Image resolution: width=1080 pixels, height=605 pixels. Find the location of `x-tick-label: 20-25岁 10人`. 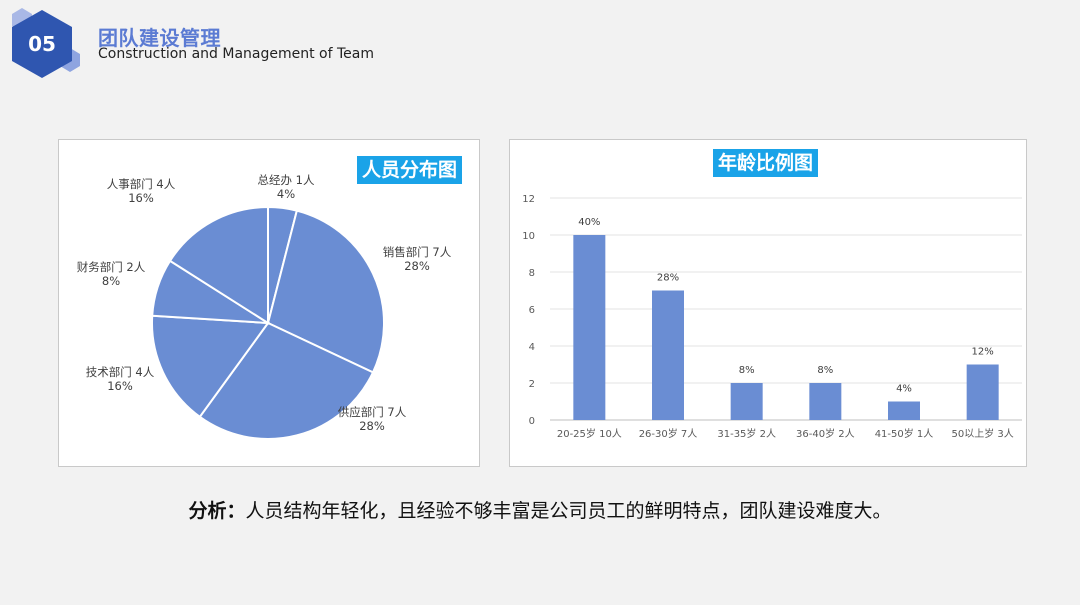

x-tick-label: 20-25岁 10人 is located at coordinates (589, 433).